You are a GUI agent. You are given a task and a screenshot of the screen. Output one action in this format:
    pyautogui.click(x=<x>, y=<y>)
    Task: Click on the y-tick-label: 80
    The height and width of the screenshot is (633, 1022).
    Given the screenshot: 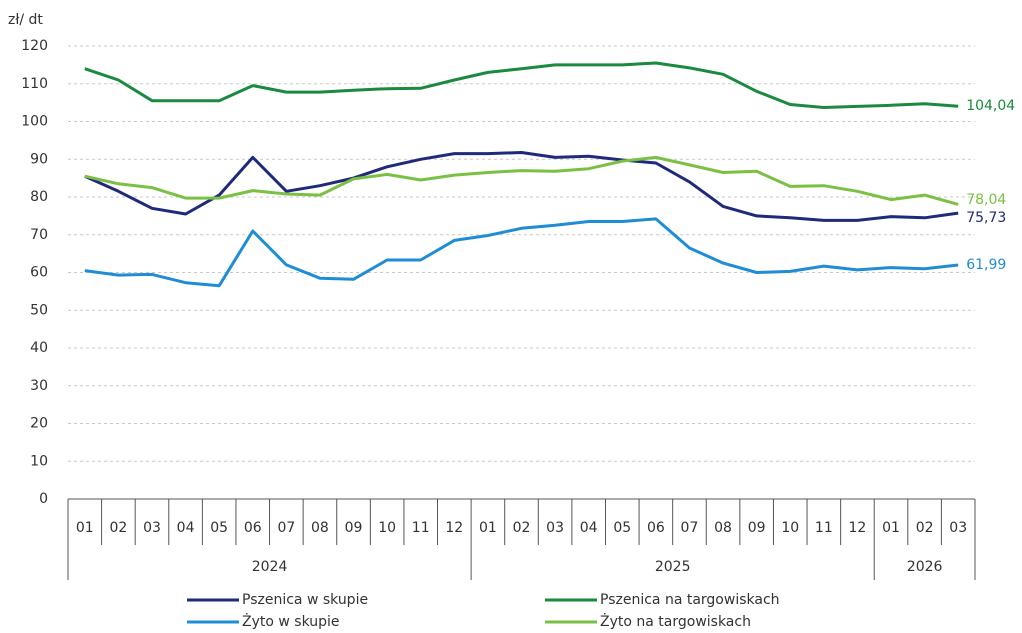 What is the action you would take?
    pyautogui.click(x=39, y=197)
    